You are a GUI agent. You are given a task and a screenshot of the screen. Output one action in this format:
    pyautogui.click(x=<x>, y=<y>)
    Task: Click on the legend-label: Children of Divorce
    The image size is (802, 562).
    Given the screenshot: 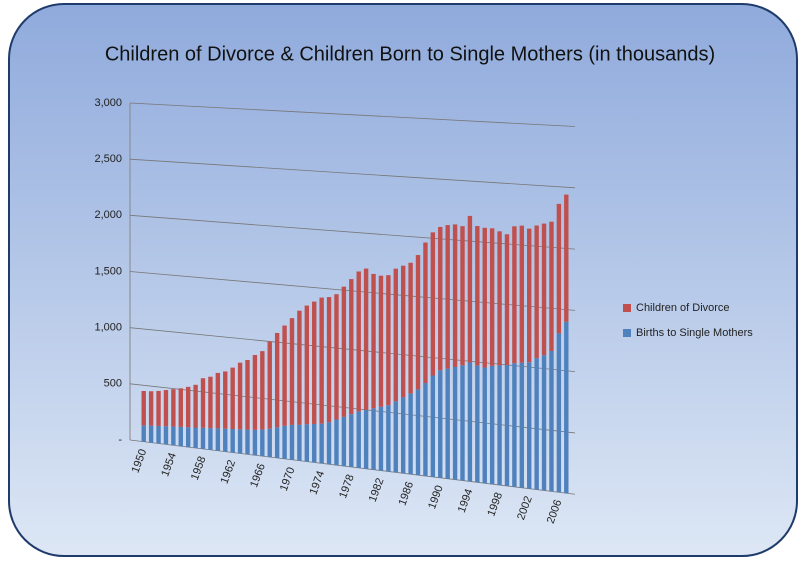 What is the action you would take?
    pyautogui.click(x=683, y=308)
    